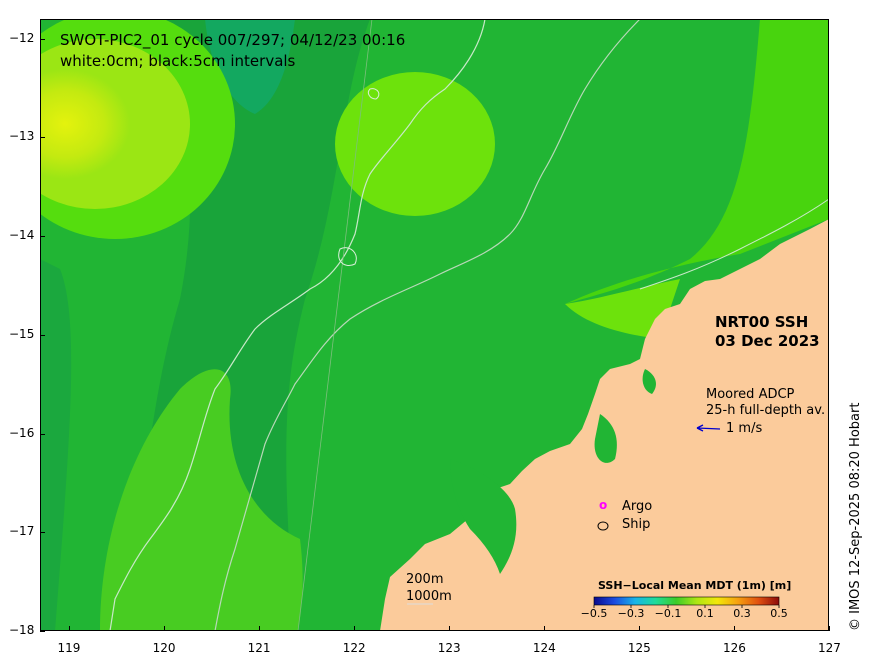 Image resolution: width=872 pixels, height=666 pixels. What do you see at coordinates (668, 613) in the screenshot?
I see `colorbar-tick-label: −0.1` at bounding box center [668, 613].